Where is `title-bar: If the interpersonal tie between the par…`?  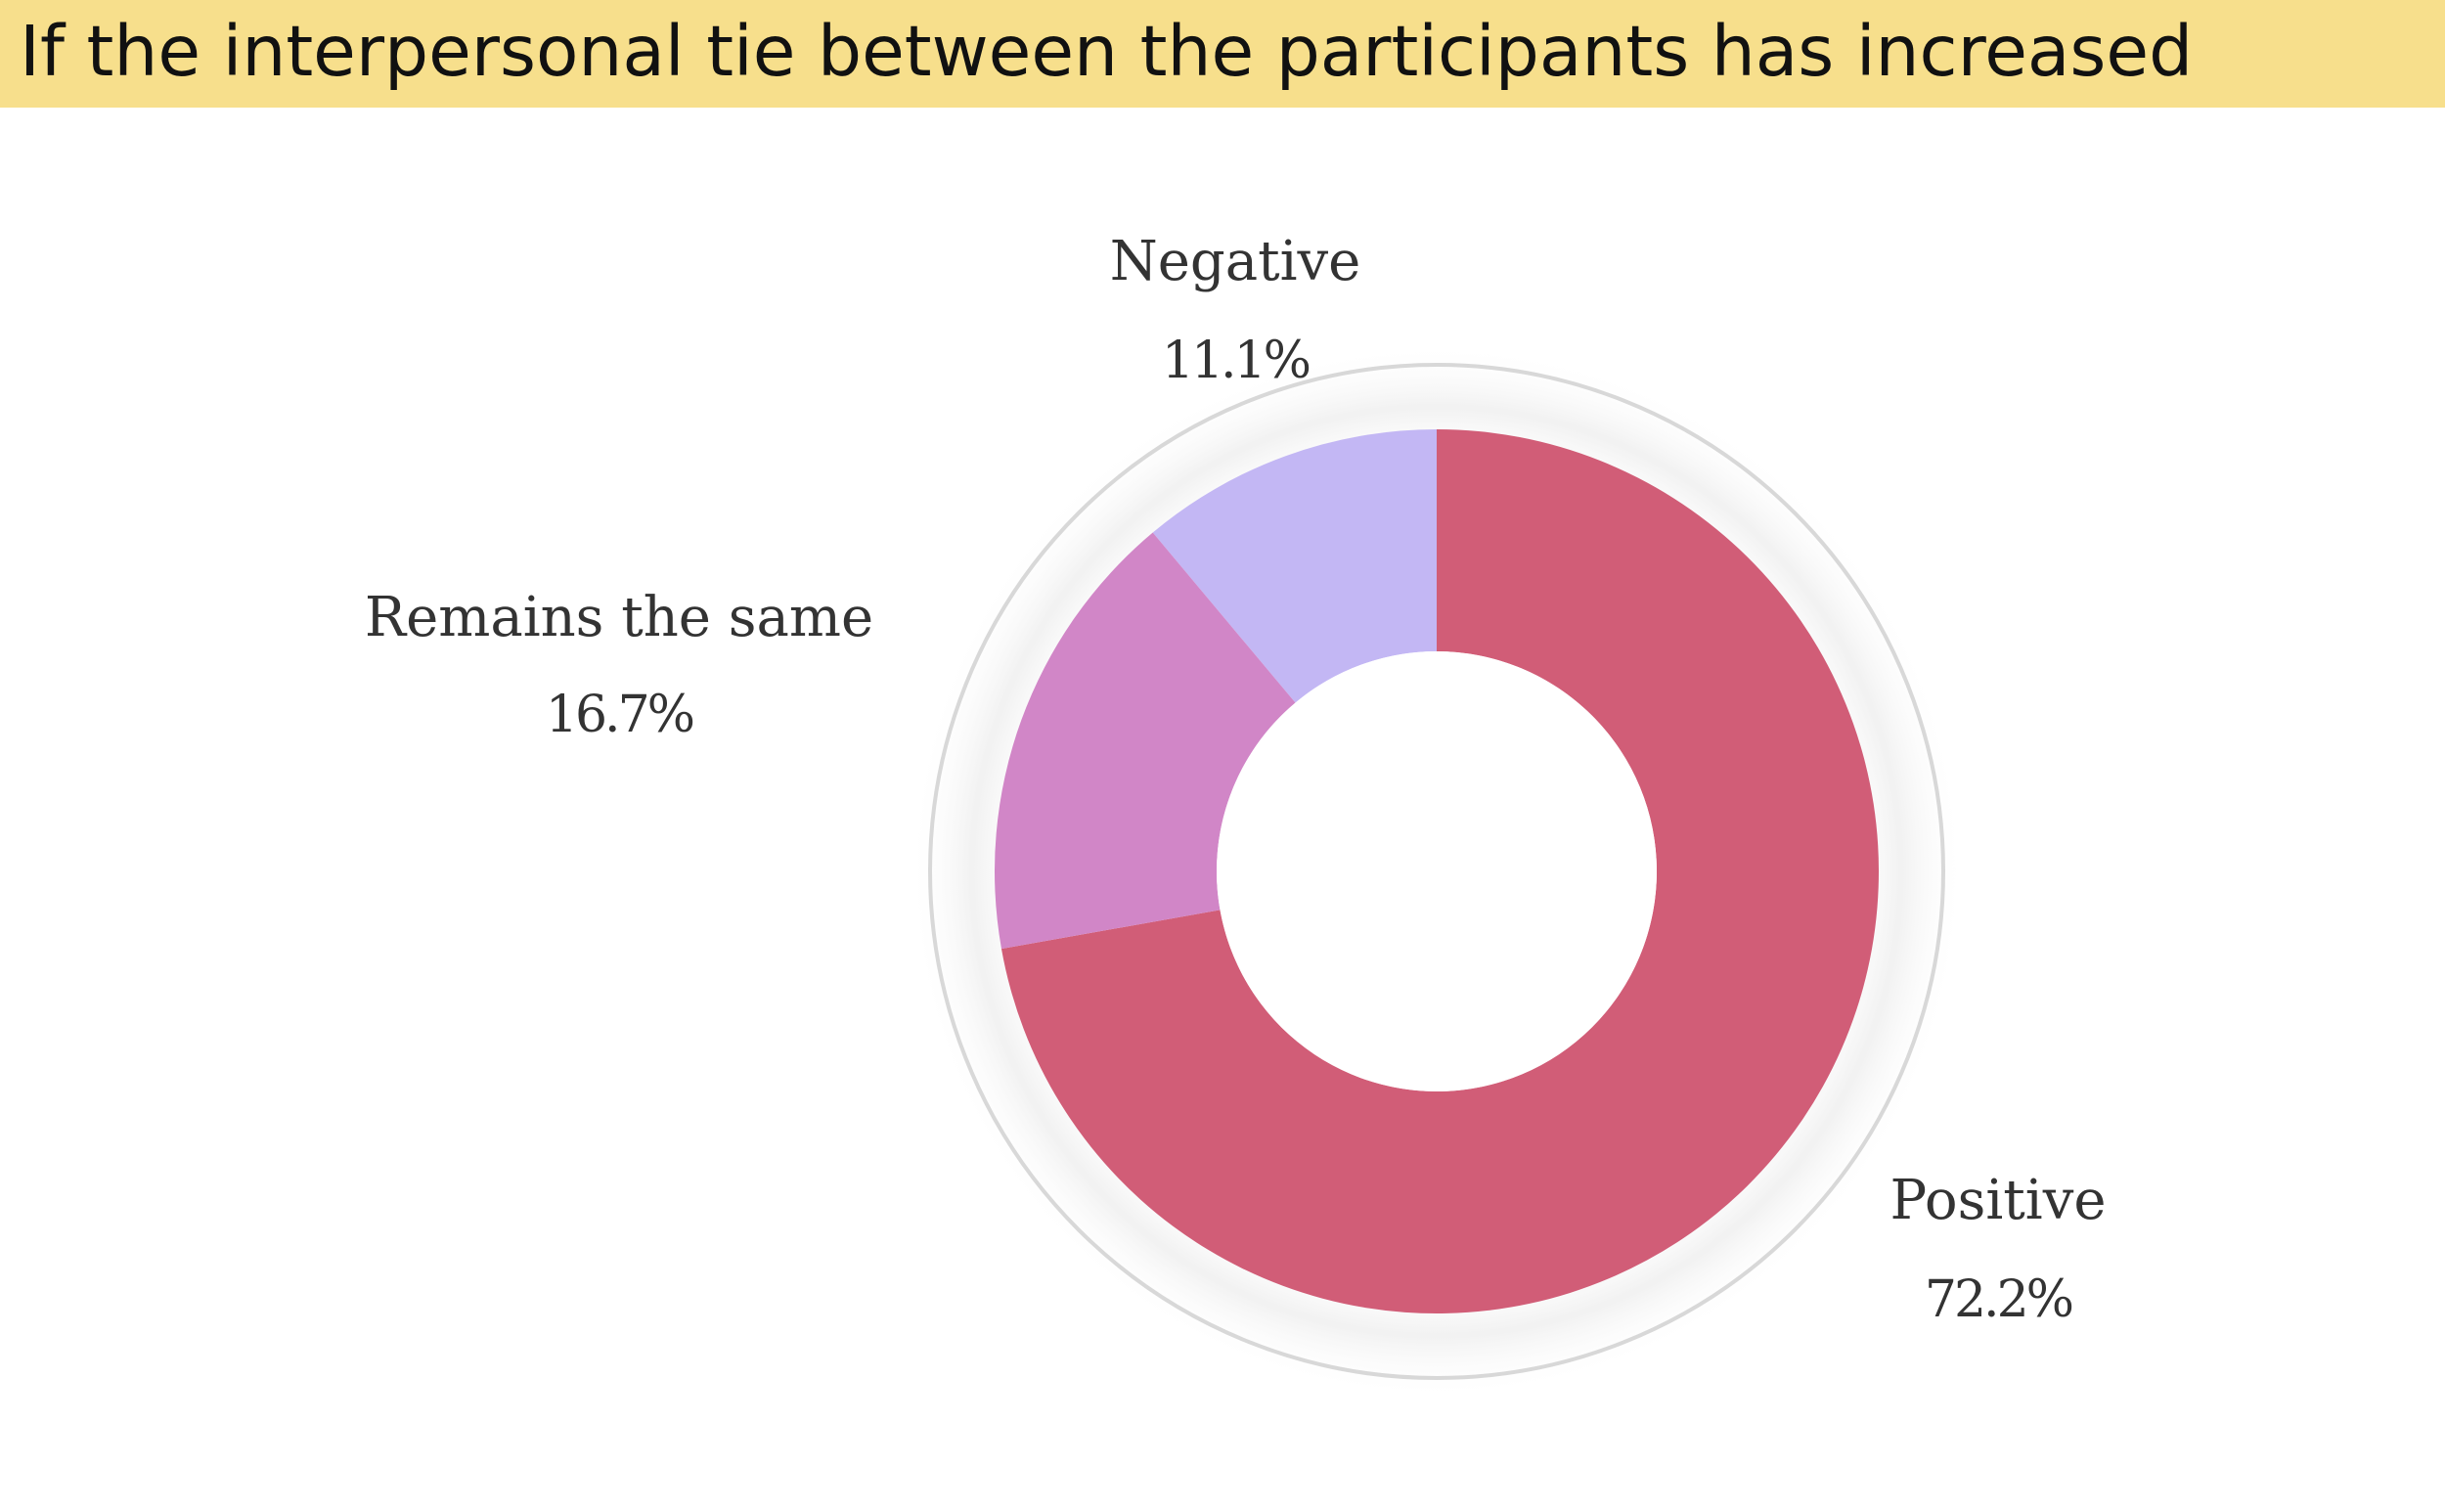
title-bar: If the interpersonal tie between the par… is located at coordinates (1222, 54).